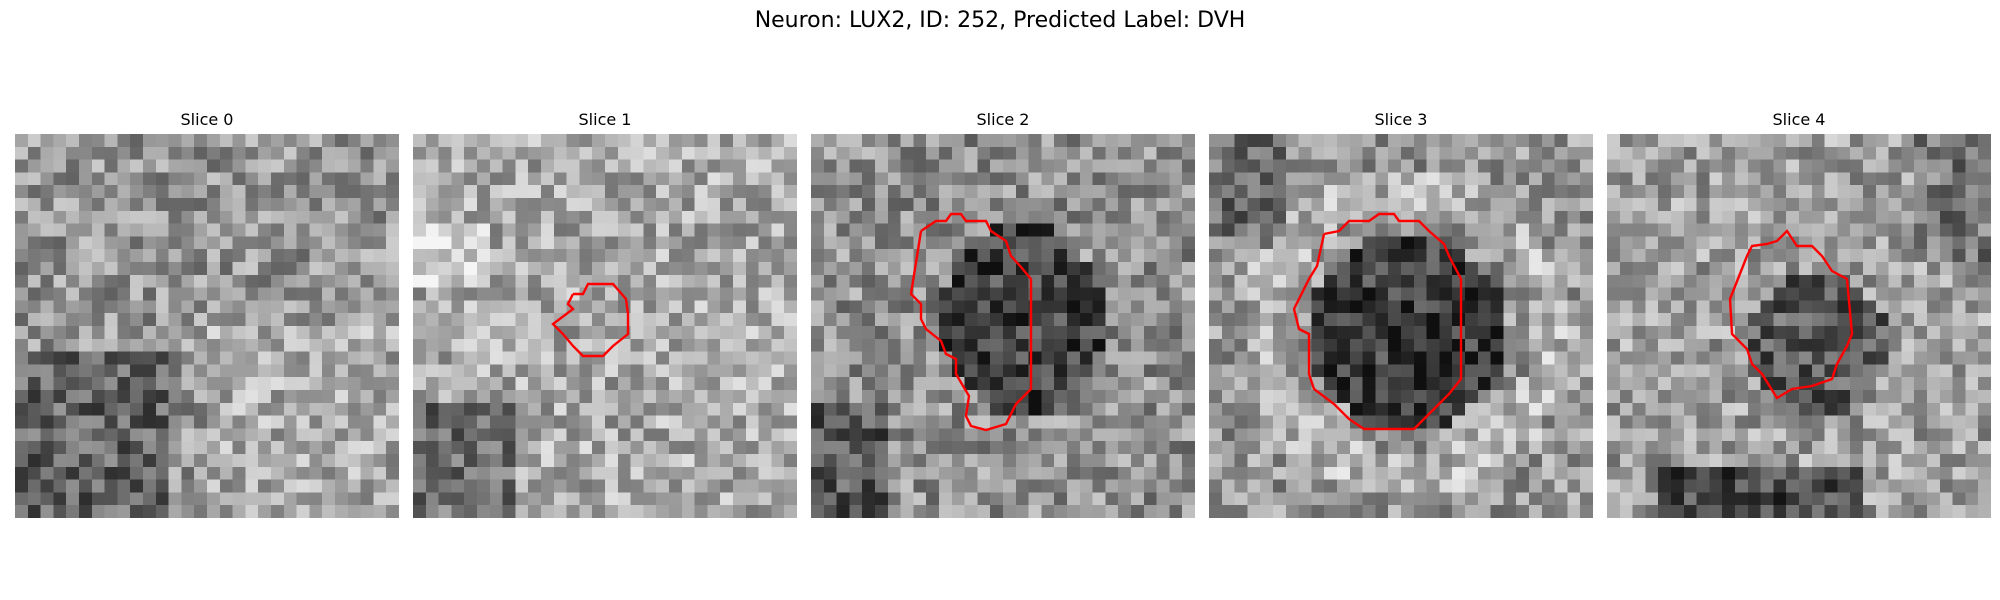 This screenshot has width=2000, height=600. I want to click on slice-panel-2: Slice 2, so click(1003, 314).